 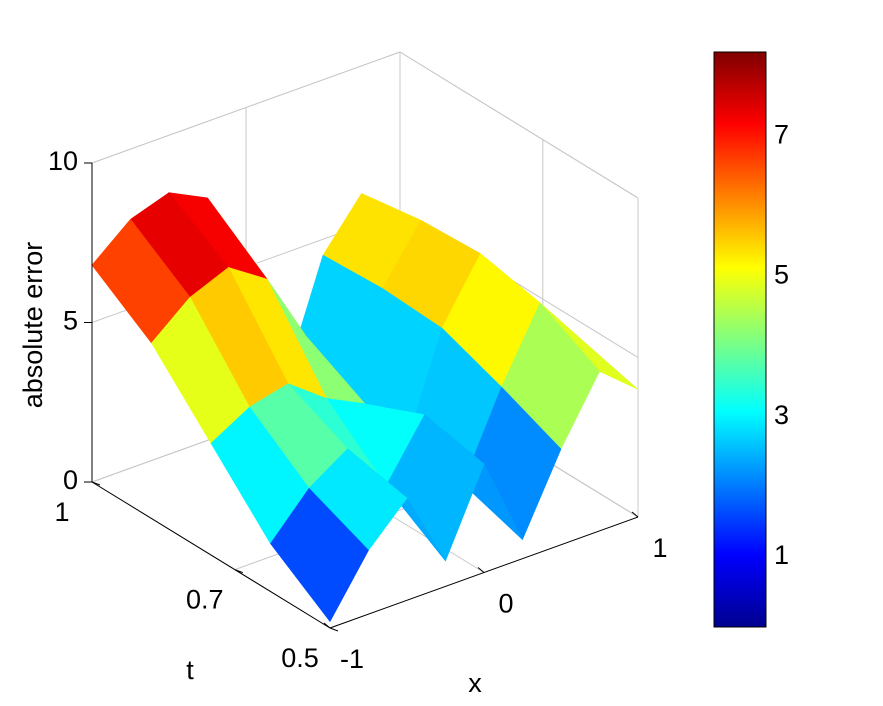 I want to click on colorbar-tick-label: 7, so click(x=781, y=134).